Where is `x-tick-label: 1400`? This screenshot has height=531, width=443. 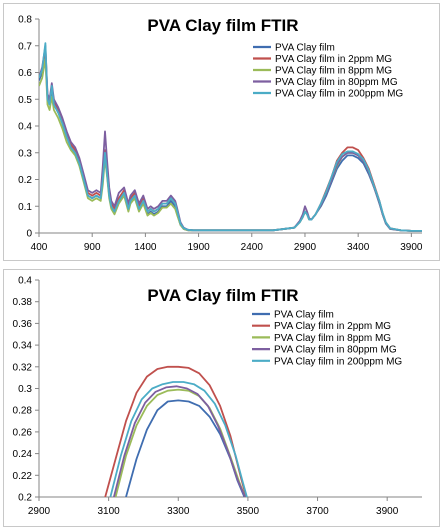 x-tick-label: 1400 is located at coordinates (145, 247).